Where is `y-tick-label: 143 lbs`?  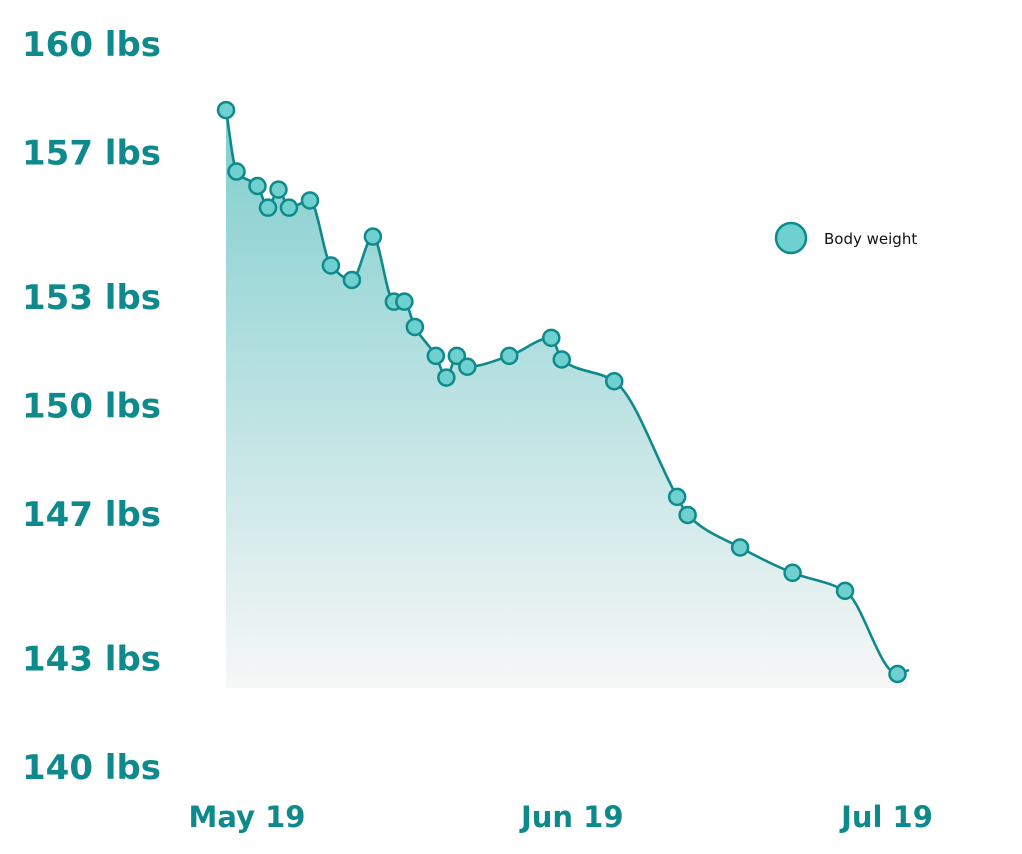 y-tick-label: 143 lbs is located at coordinates (91, 660).